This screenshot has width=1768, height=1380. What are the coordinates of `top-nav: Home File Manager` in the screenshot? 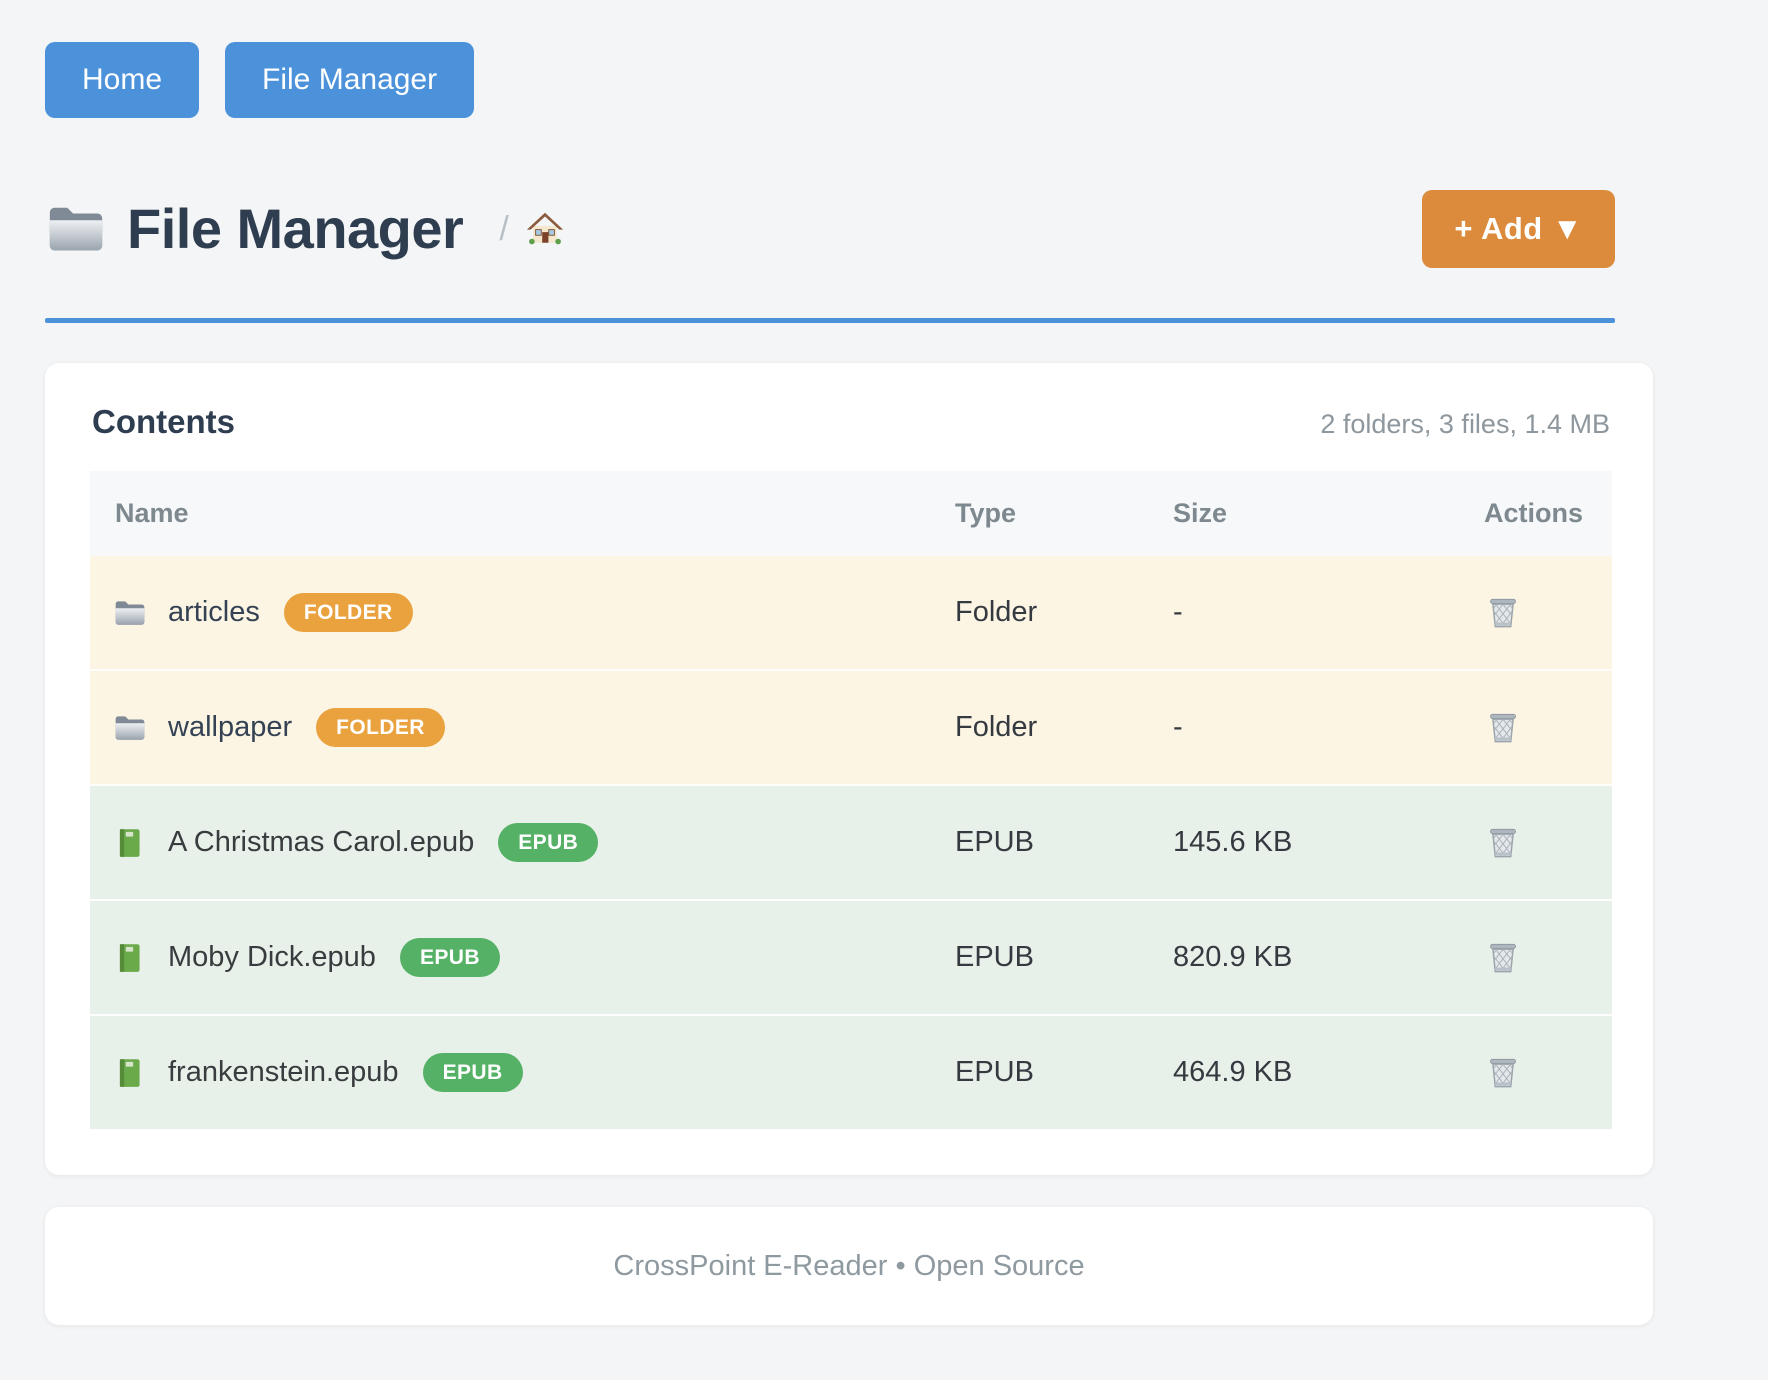 It's located at (849, 80).